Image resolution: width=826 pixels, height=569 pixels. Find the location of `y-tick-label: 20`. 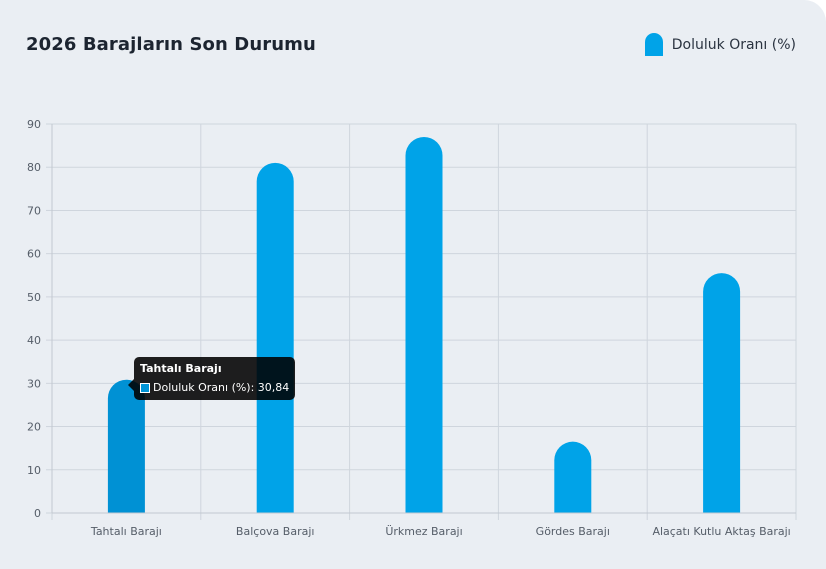

y-tick-label: 20 is located at coordinates (34, 427).